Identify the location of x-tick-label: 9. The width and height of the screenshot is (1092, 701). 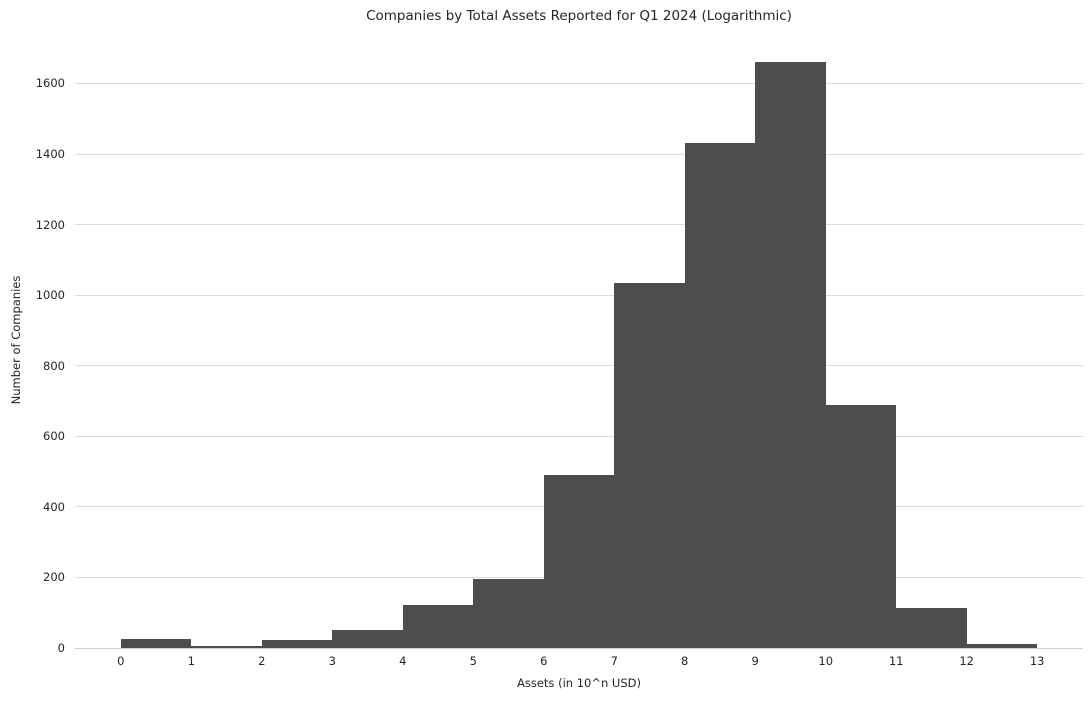
(755, 661).